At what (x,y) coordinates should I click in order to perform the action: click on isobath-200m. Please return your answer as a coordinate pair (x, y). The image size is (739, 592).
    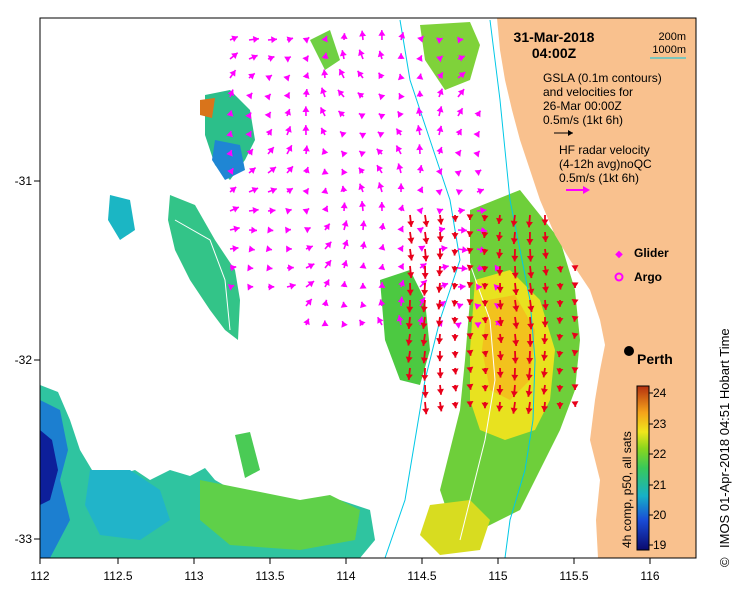
    Looking at the image, I should click on (512, 288).